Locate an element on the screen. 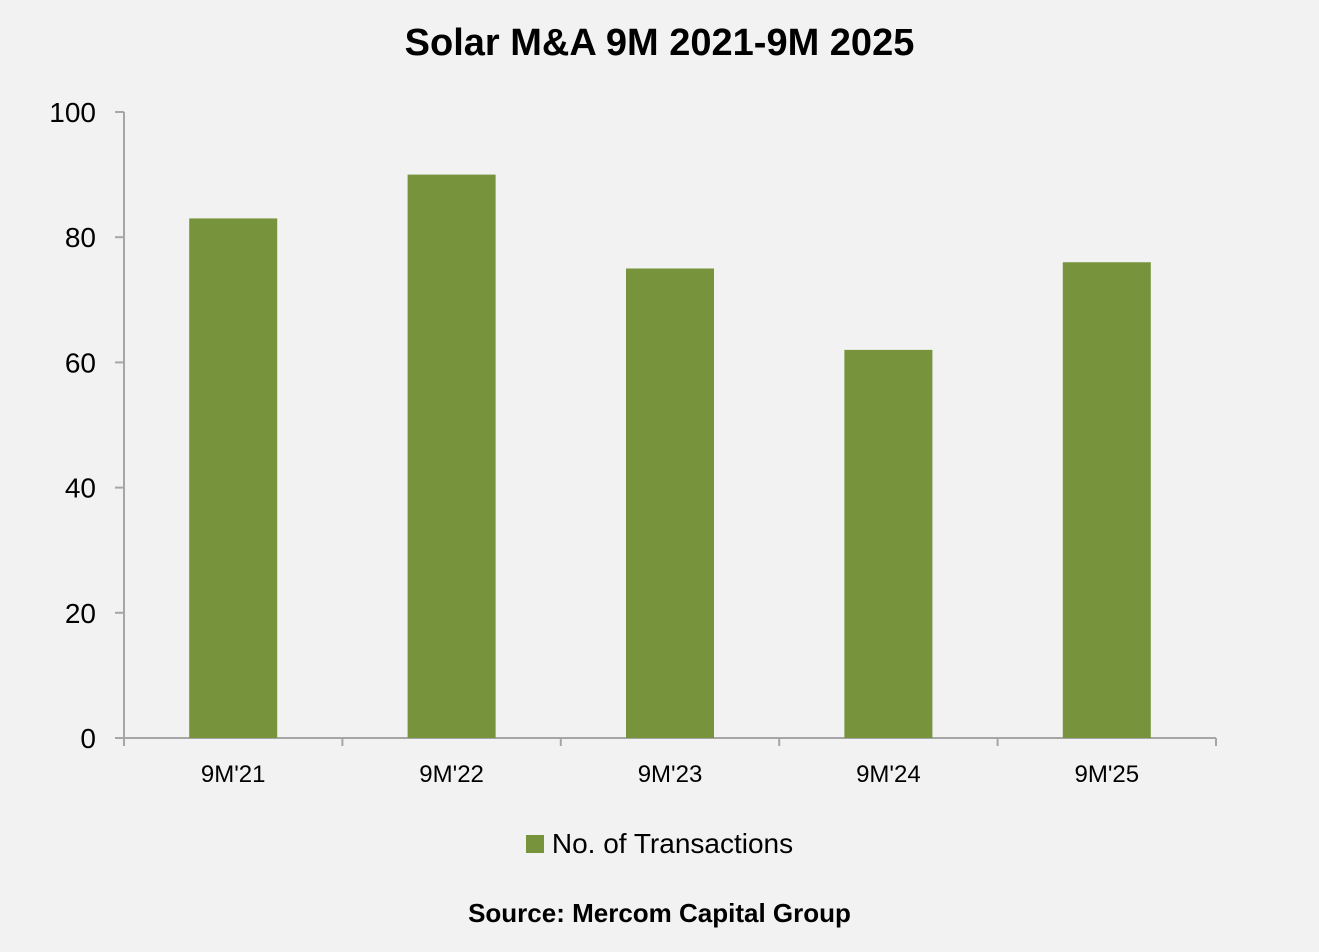  y-tick-label: 100 is located at coordinates (72, 112).